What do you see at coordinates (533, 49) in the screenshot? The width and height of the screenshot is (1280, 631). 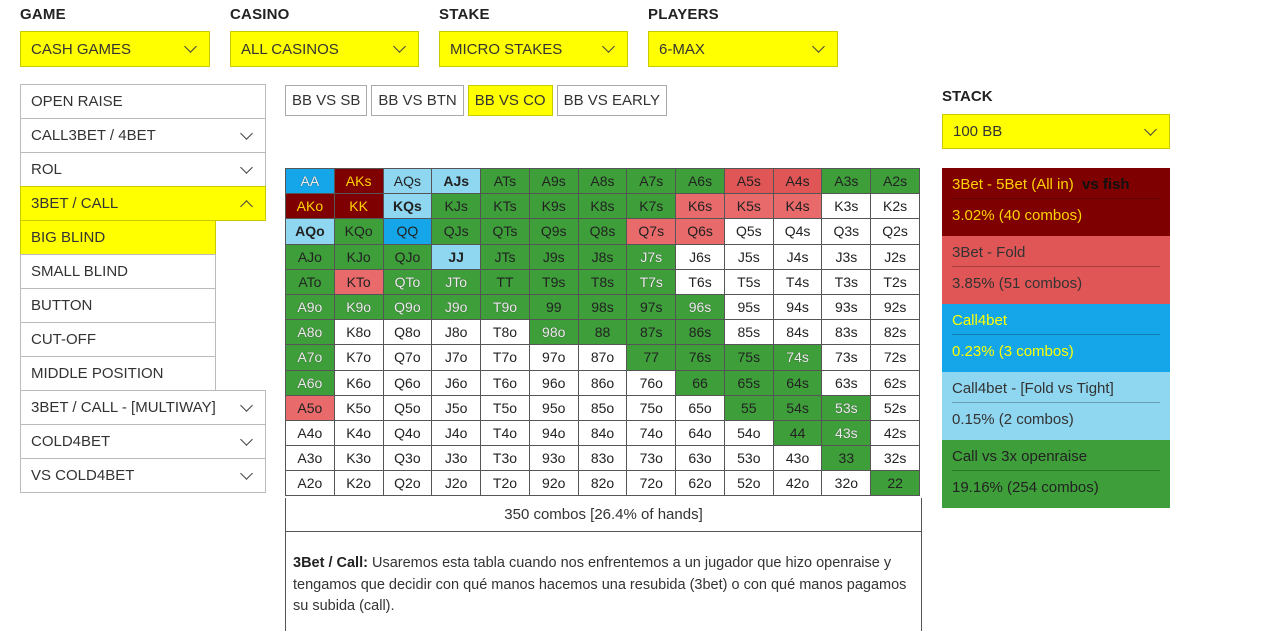 I see `stake-select: MICRO STAKES` at bounding box center [533, 49].